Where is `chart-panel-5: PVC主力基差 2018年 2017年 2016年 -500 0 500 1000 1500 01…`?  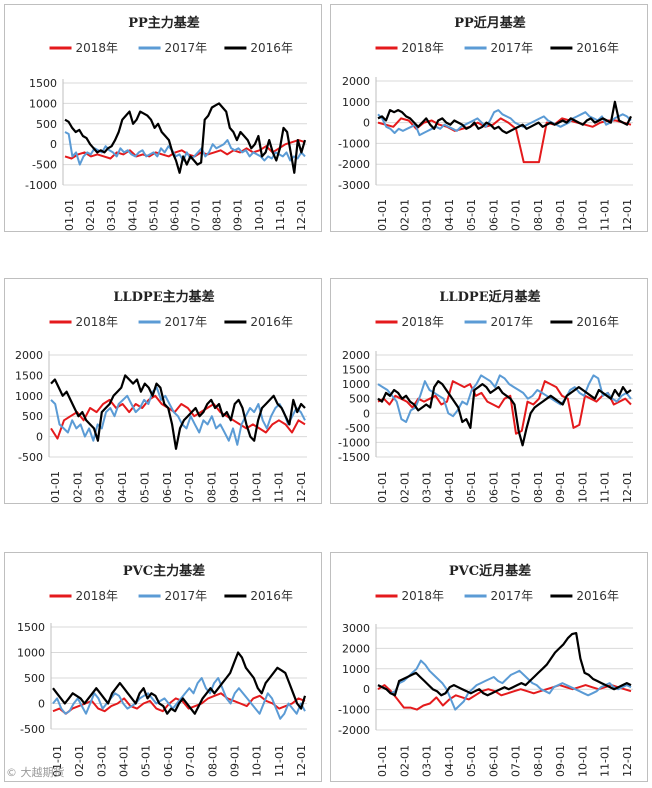
chart-panel-5: PVC主力基差 2018年 2017年 2016年 -500 0 500 1000 1500 01… is located at coordinates (163, 667).